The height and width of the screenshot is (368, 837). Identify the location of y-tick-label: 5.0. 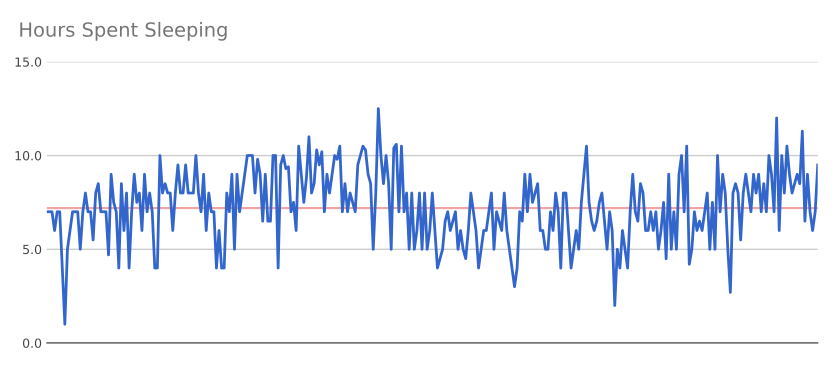
(32, 249).